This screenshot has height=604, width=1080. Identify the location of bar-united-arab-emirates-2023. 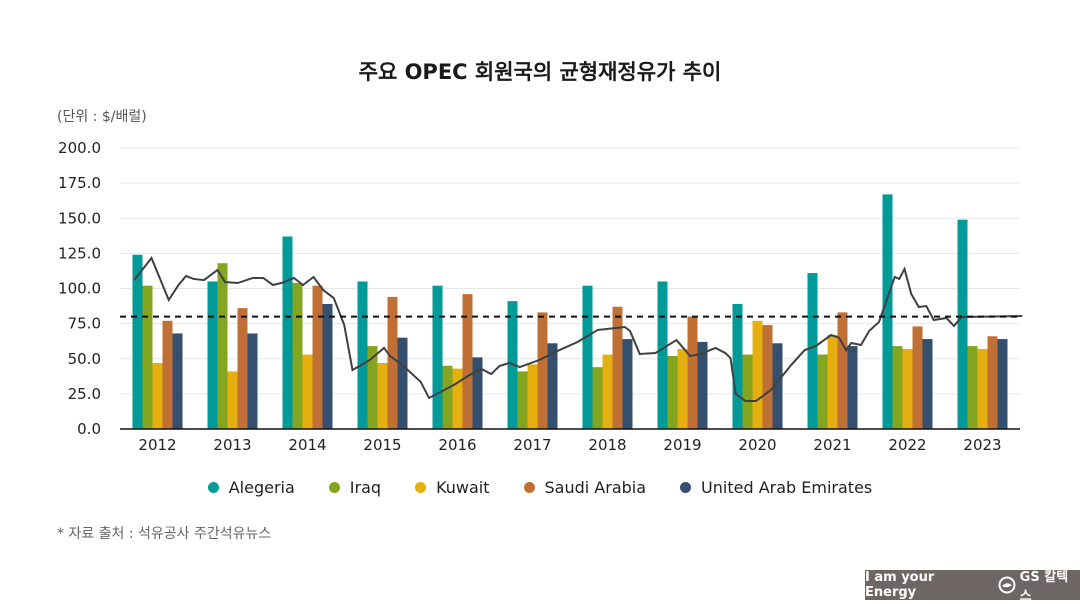
(1002, 384).